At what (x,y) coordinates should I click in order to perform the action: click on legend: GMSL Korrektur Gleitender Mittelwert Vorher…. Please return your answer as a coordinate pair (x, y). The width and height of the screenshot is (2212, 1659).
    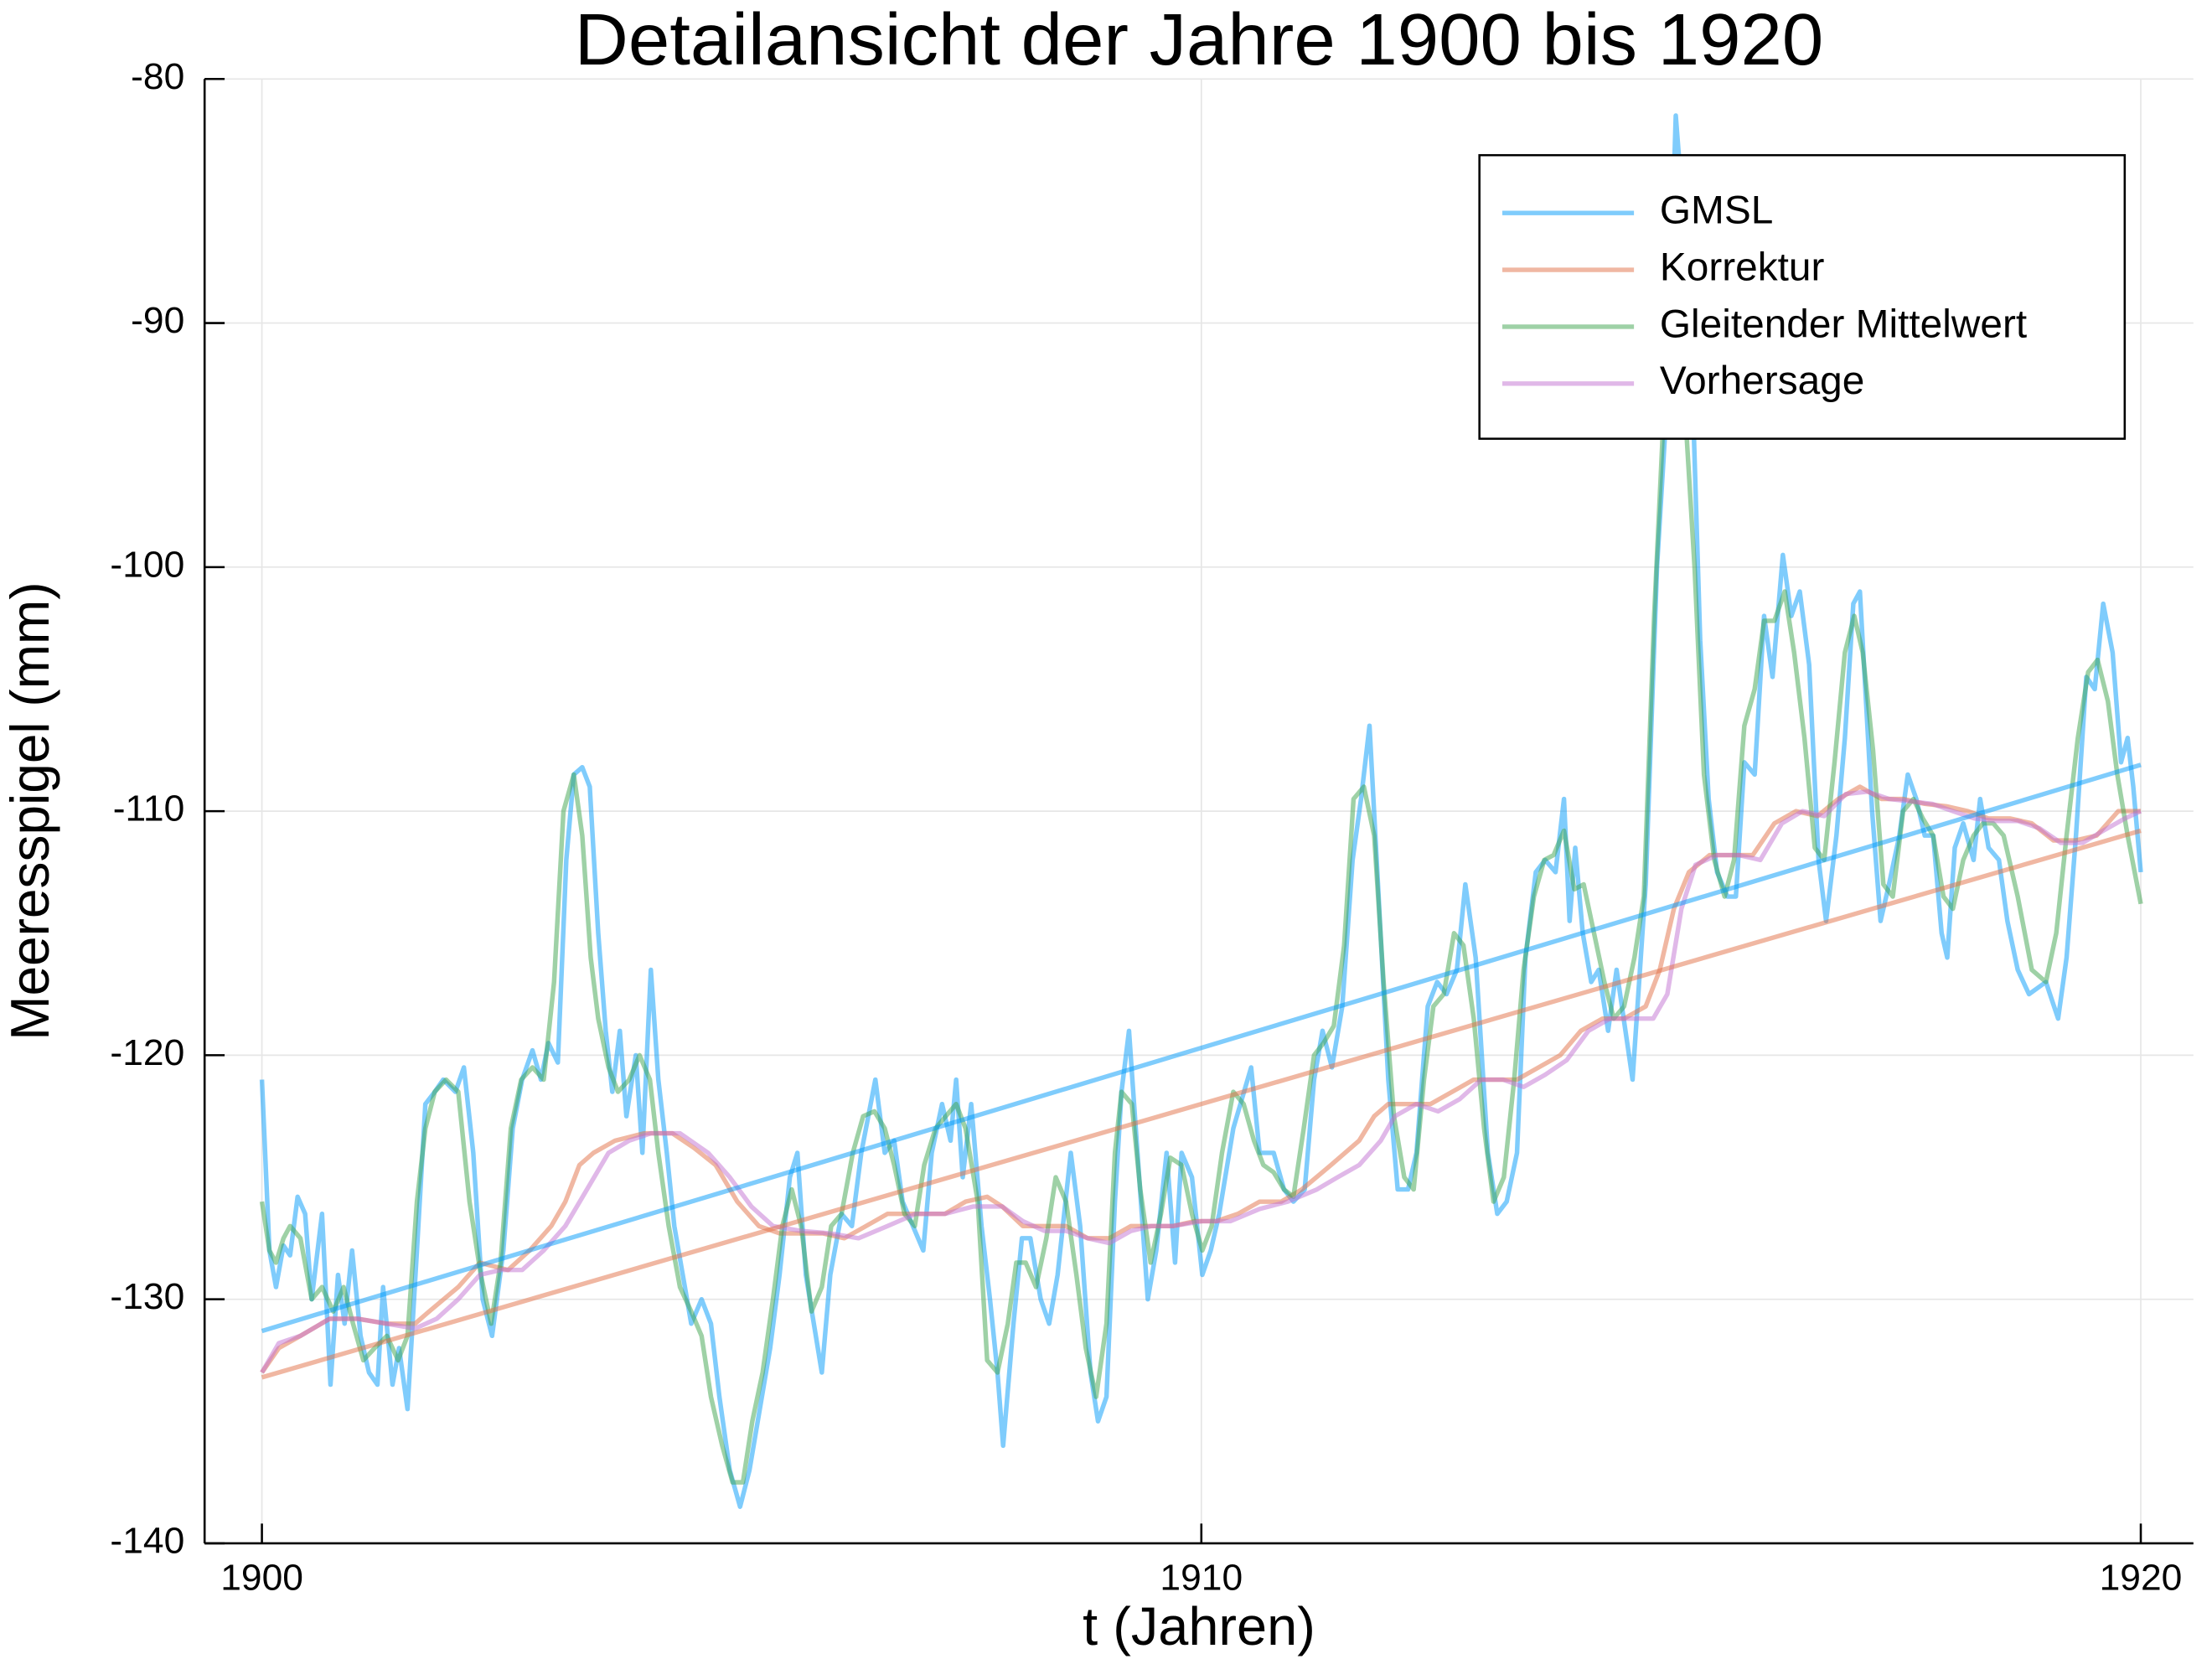
    Looking at the image, I should click on (1802, 296).